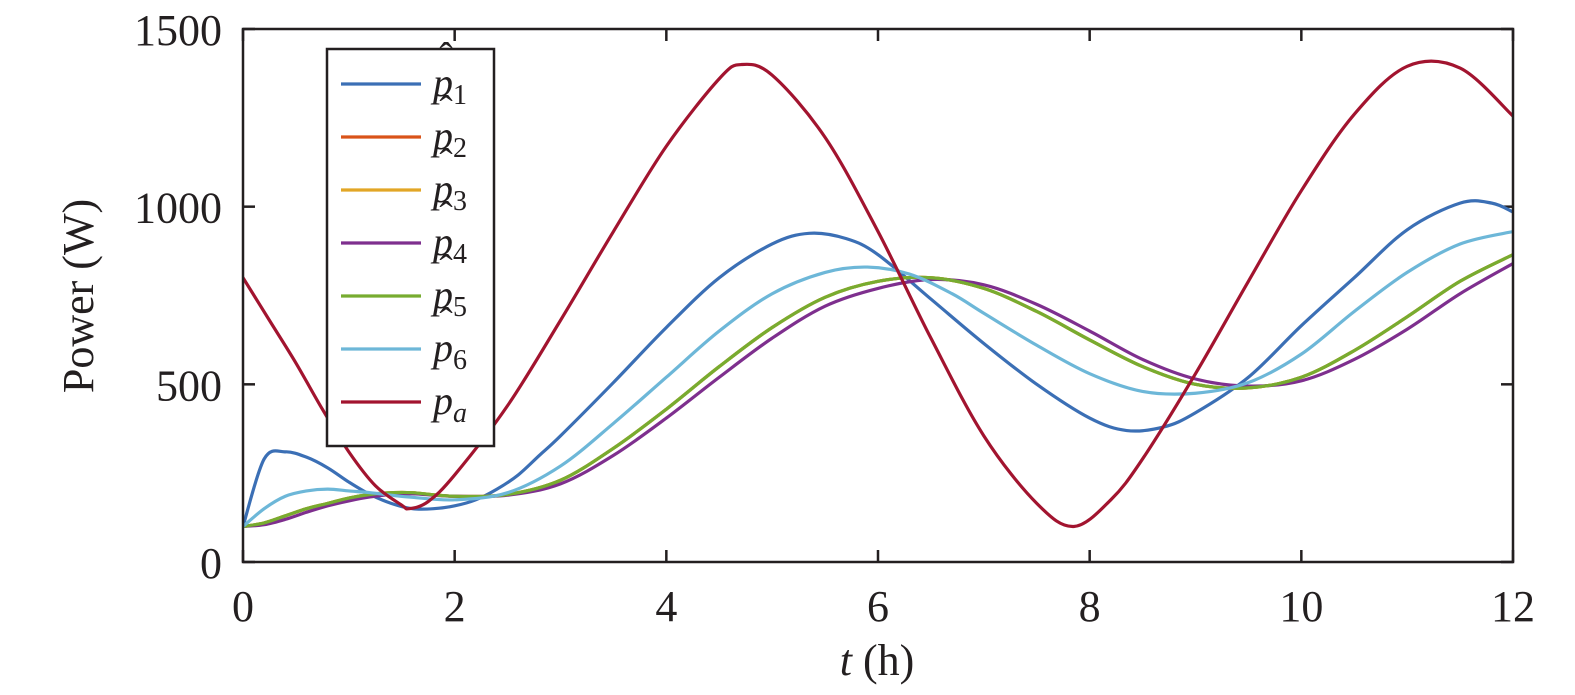  What do you see at coordinates (448, 85) in the screenshot?
I see `legend-label-1: p1` at bounding box center [448, 85].